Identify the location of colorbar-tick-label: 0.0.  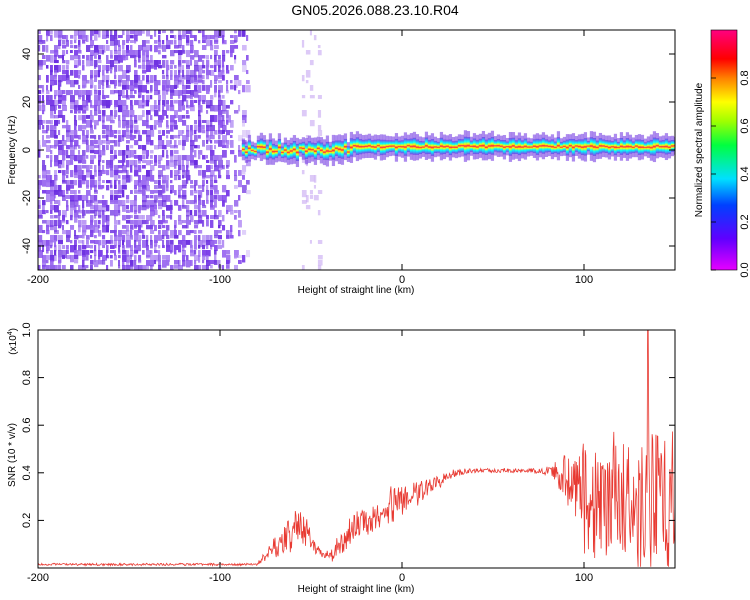
(744, 269).